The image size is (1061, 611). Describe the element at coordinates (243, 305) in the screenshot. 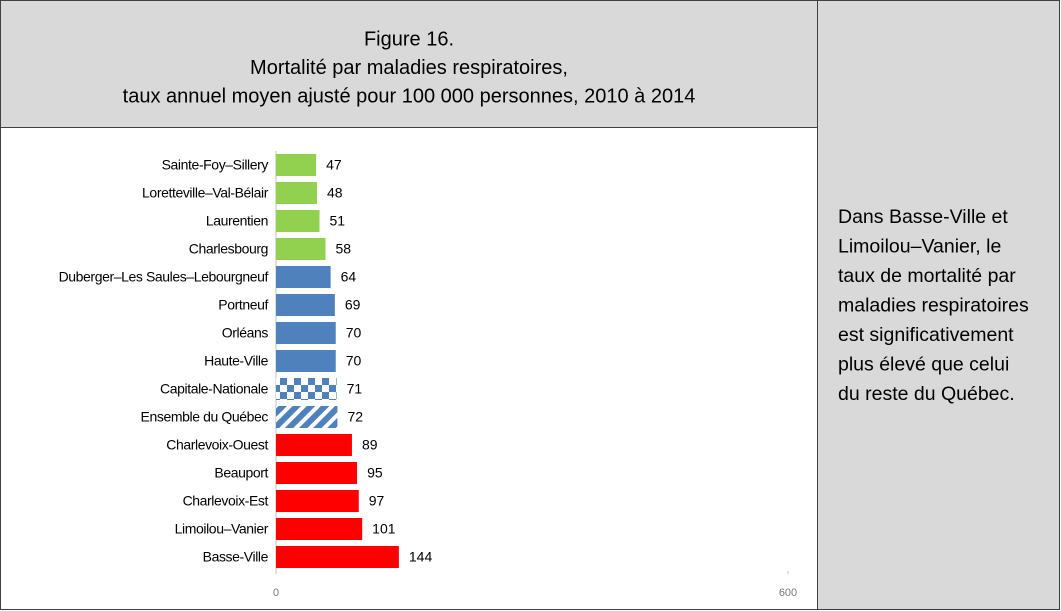

I see `y-tick-label: Portneuf` at that location.